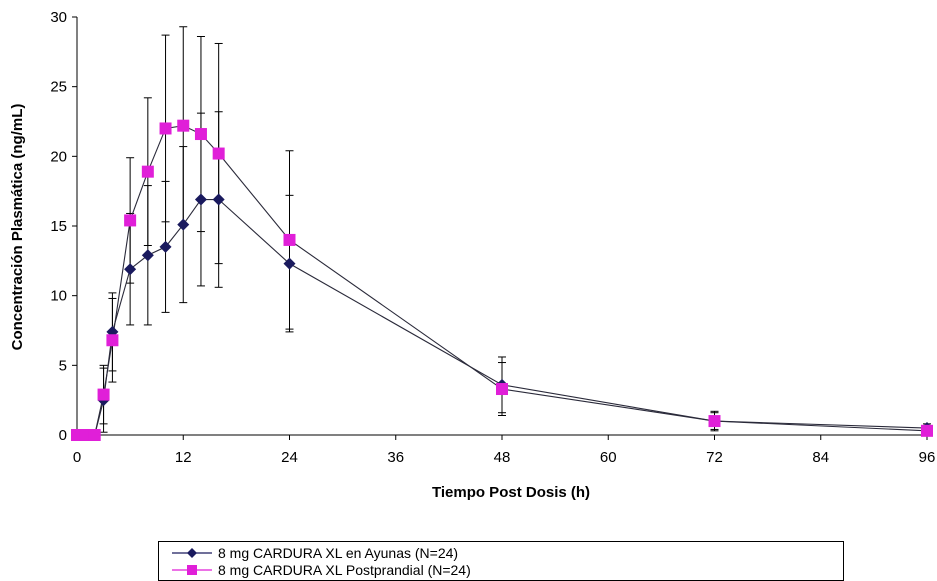 The image size is (937, 581). What do you see at coordinates (338, 553) in the screenshot?
I see `legend-label-ayunas: 8 mg CARDURA XL en Ayunas (N=24)` at bounding box center [338, 553].